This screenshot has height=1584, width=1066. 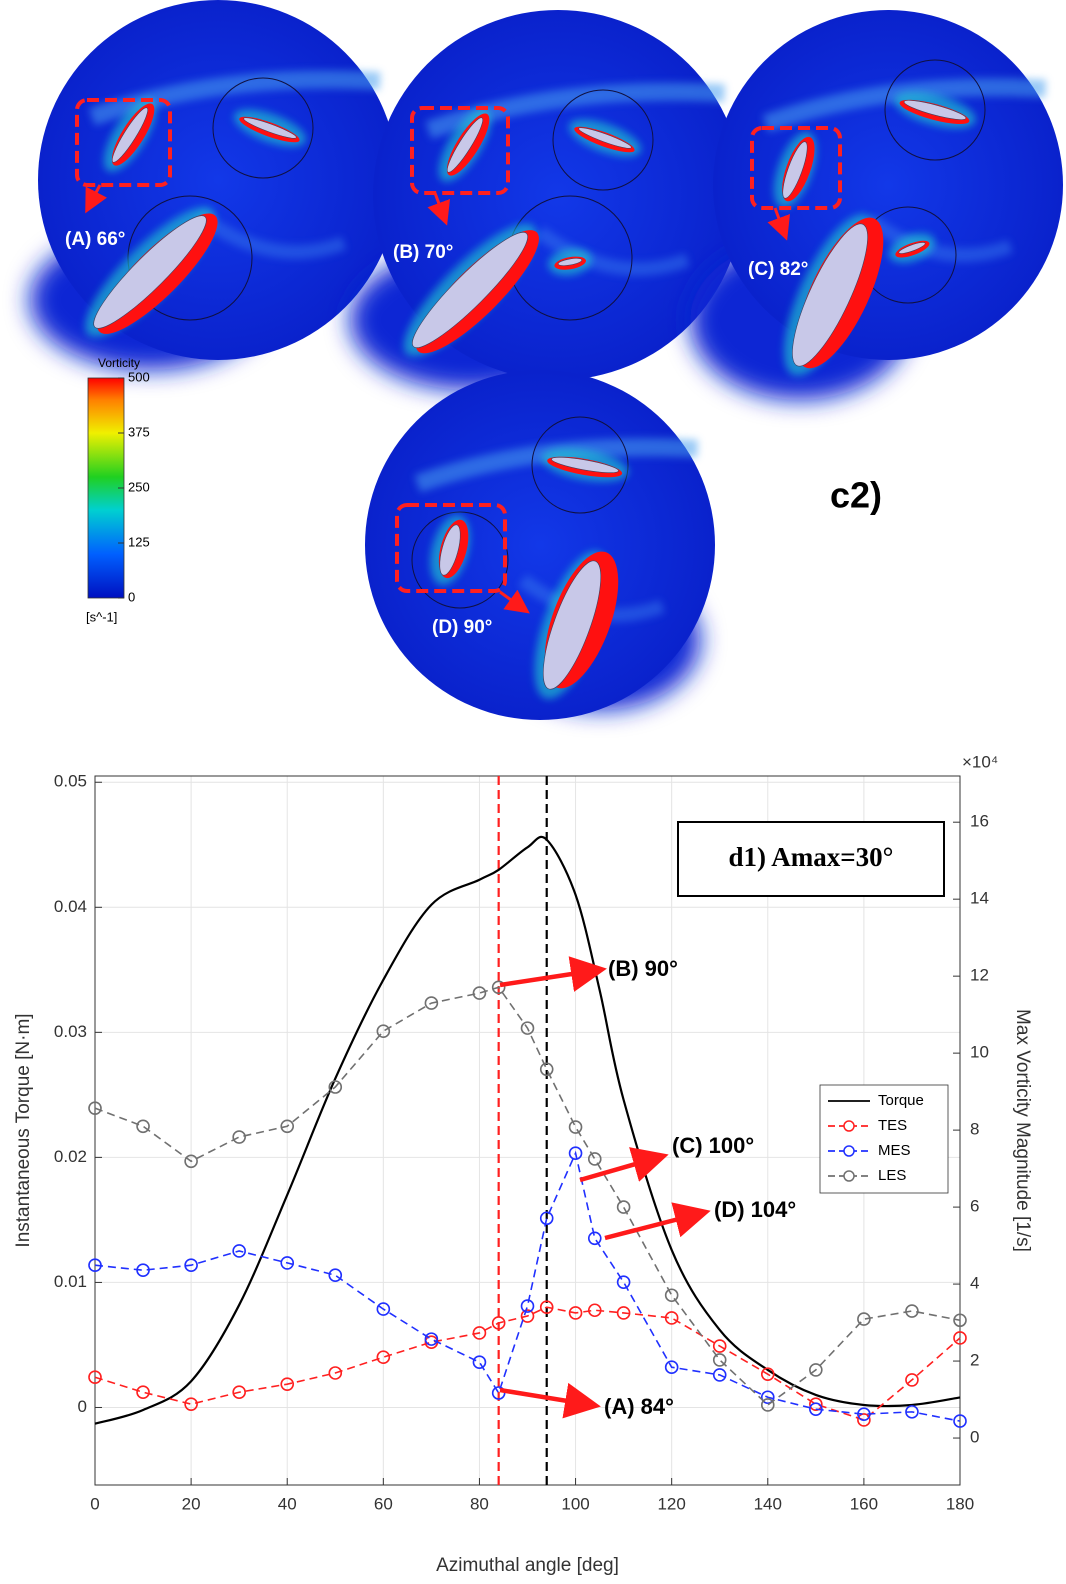 What do you see at coordinates (894, 1150) in the screenshot?
I see `legend-label: MES` at bounding box center [894, 1150].